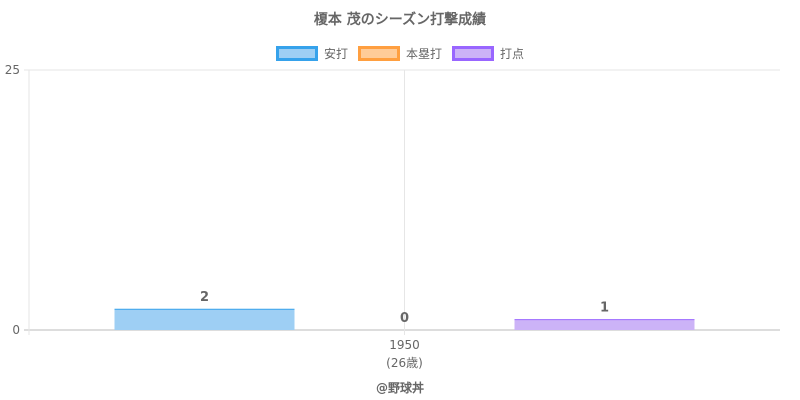 This screenshot has height=400, width=800. Describe the element at coordinates (512, 54) in the screenshot. I see `legend-label-rbi: 打点` at that location.